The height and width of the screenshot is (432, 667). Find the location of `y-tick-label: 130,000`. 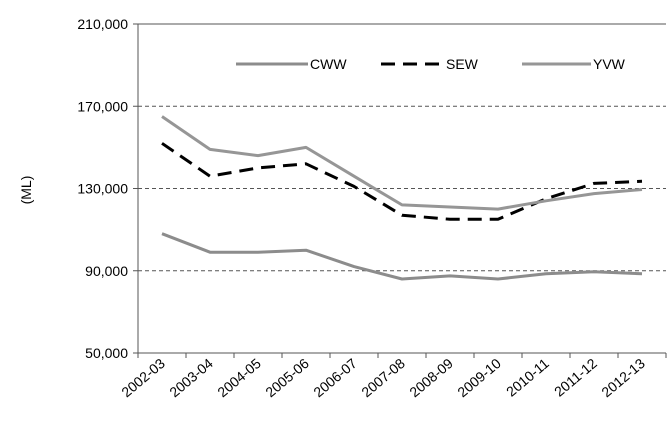

y-tick-label: 130,000 is located at coordinates (102, 189).